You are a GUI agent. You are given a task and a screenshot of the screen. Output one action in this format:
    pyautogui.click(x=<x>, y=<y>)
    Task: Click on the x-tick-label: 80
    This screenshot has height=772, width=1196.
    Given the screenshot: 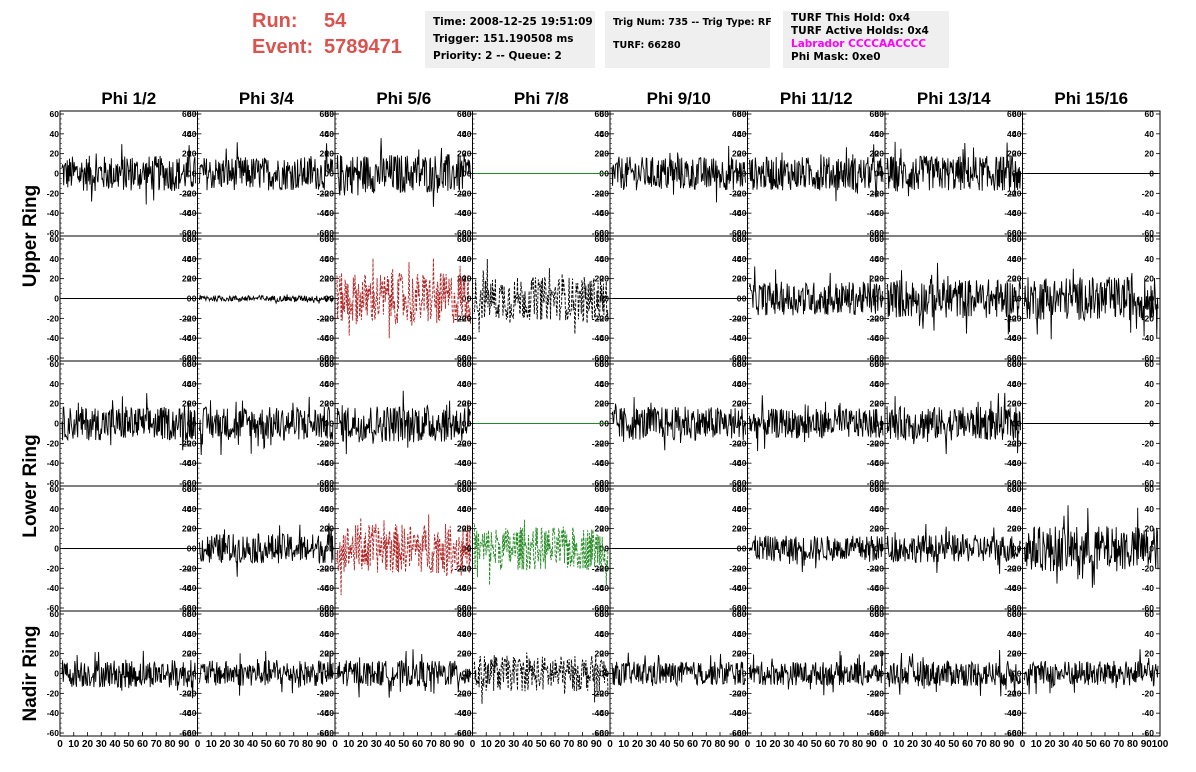 What is the action you would take?
    pyautogui.click(x=308, y=744)
    